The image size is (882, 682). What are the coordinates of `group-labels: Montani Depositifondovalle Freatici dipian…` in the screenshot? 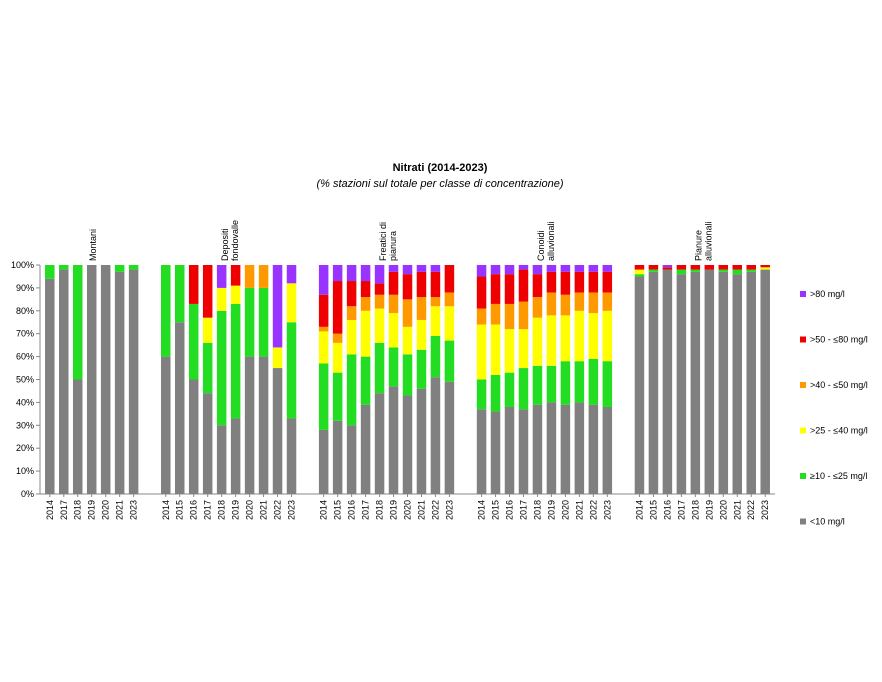 It's located at (401, 240).